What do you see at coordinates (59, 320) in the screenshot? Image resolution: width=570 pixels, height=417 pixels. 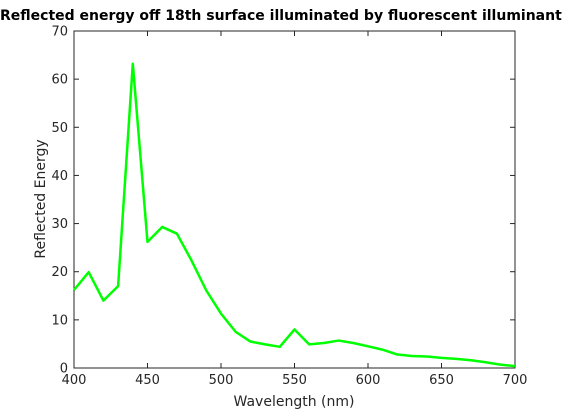 I see `y-tick-label: 10` at bounding box center [59, 320].